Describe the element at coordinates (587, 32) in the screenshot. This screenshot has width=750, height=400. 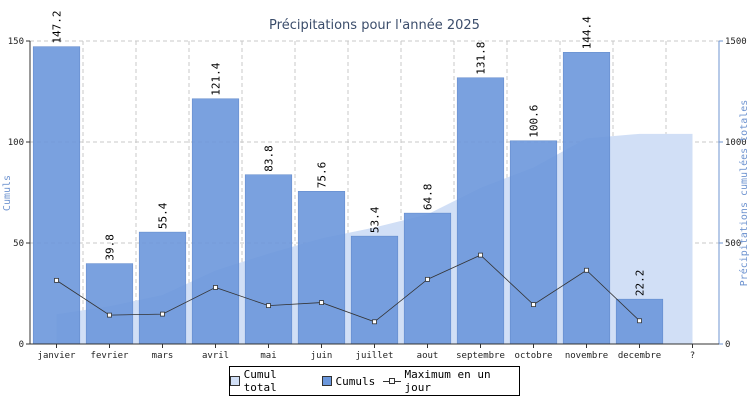
I see `data-label-novembre: 144.4` at that location.